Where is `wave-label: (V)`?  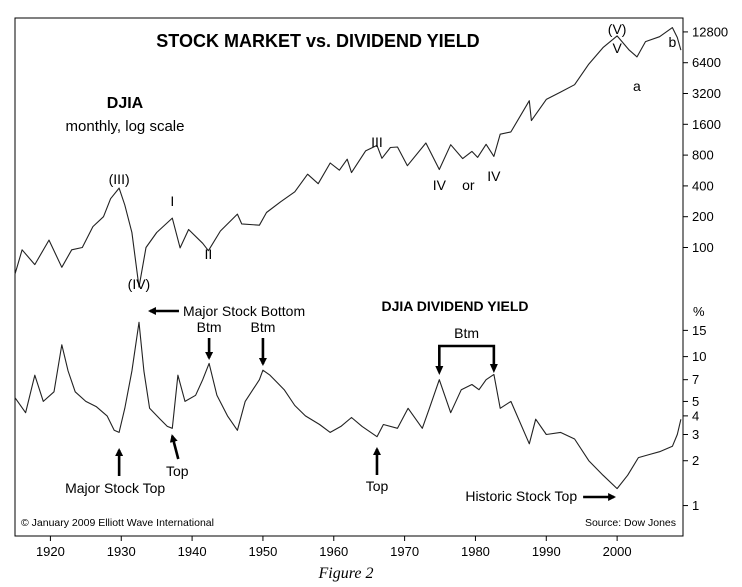 wave-label: (V) is located at coordinates (617, 29).